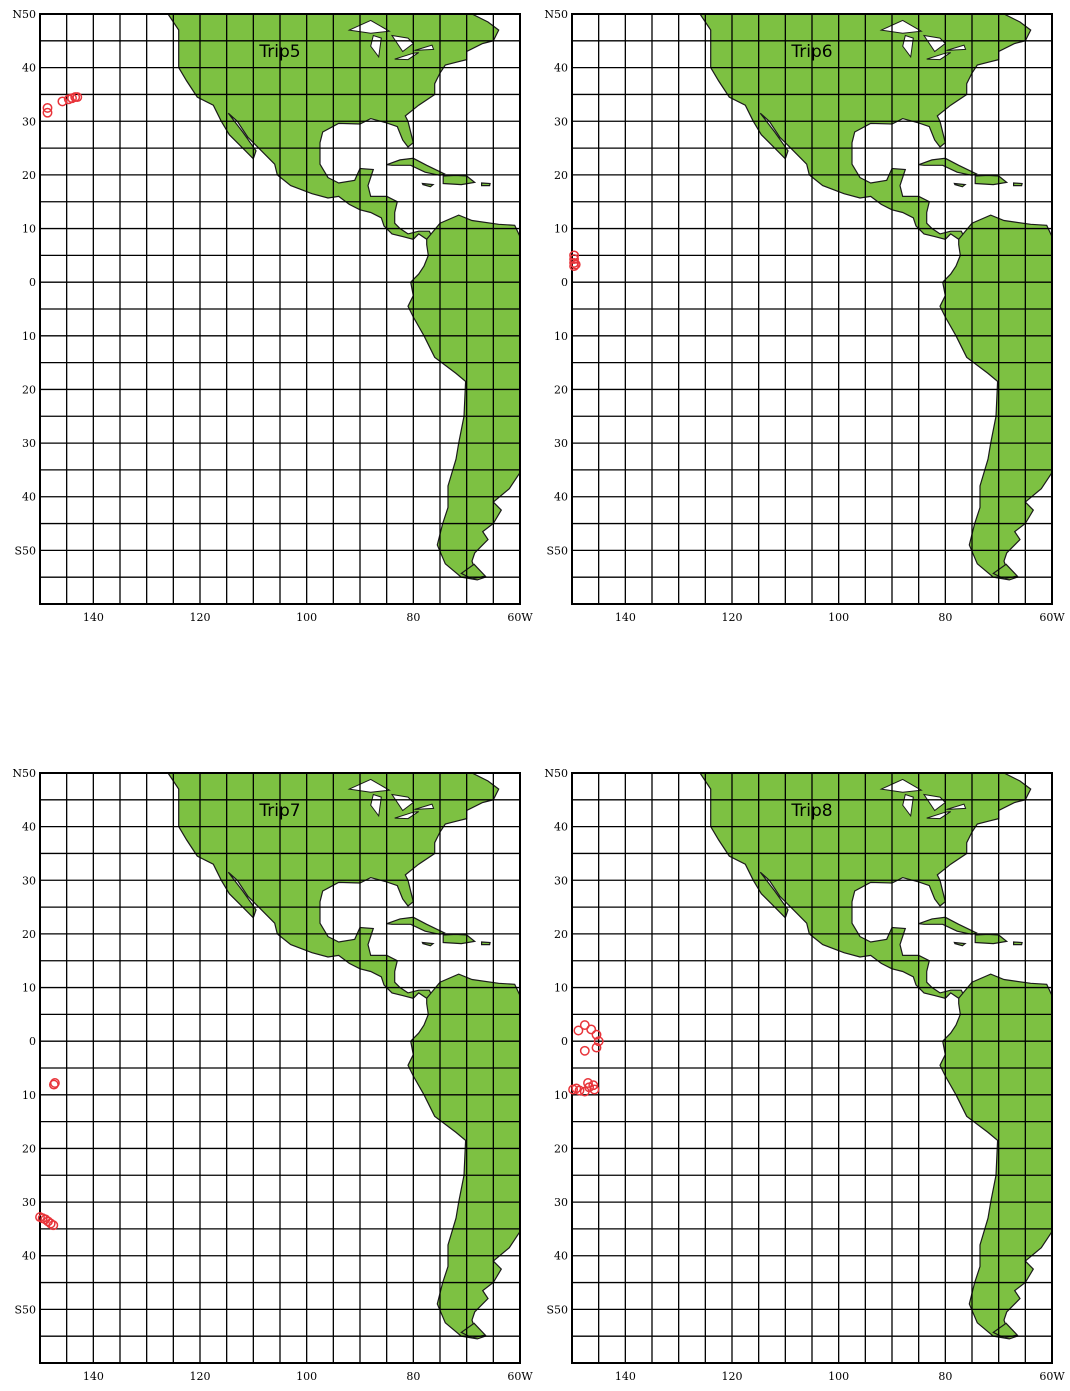 The image size is (1070, 1391). What do you see at coordinates (811, 811) in the screenshot?
I see `map-title: Trip8` at bounding box center [811, 811].